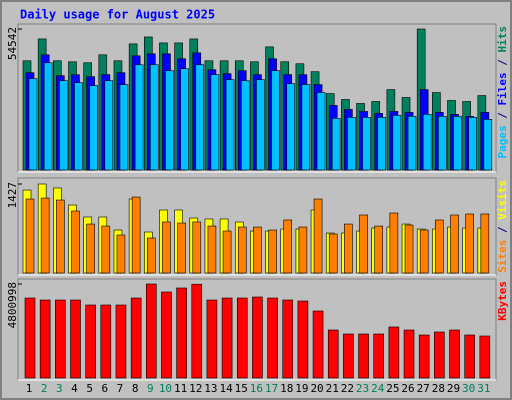 Image resolution: width=512 pixels, height=400 pixels. I want to click on legend-entry: Files, so click(502, 88).